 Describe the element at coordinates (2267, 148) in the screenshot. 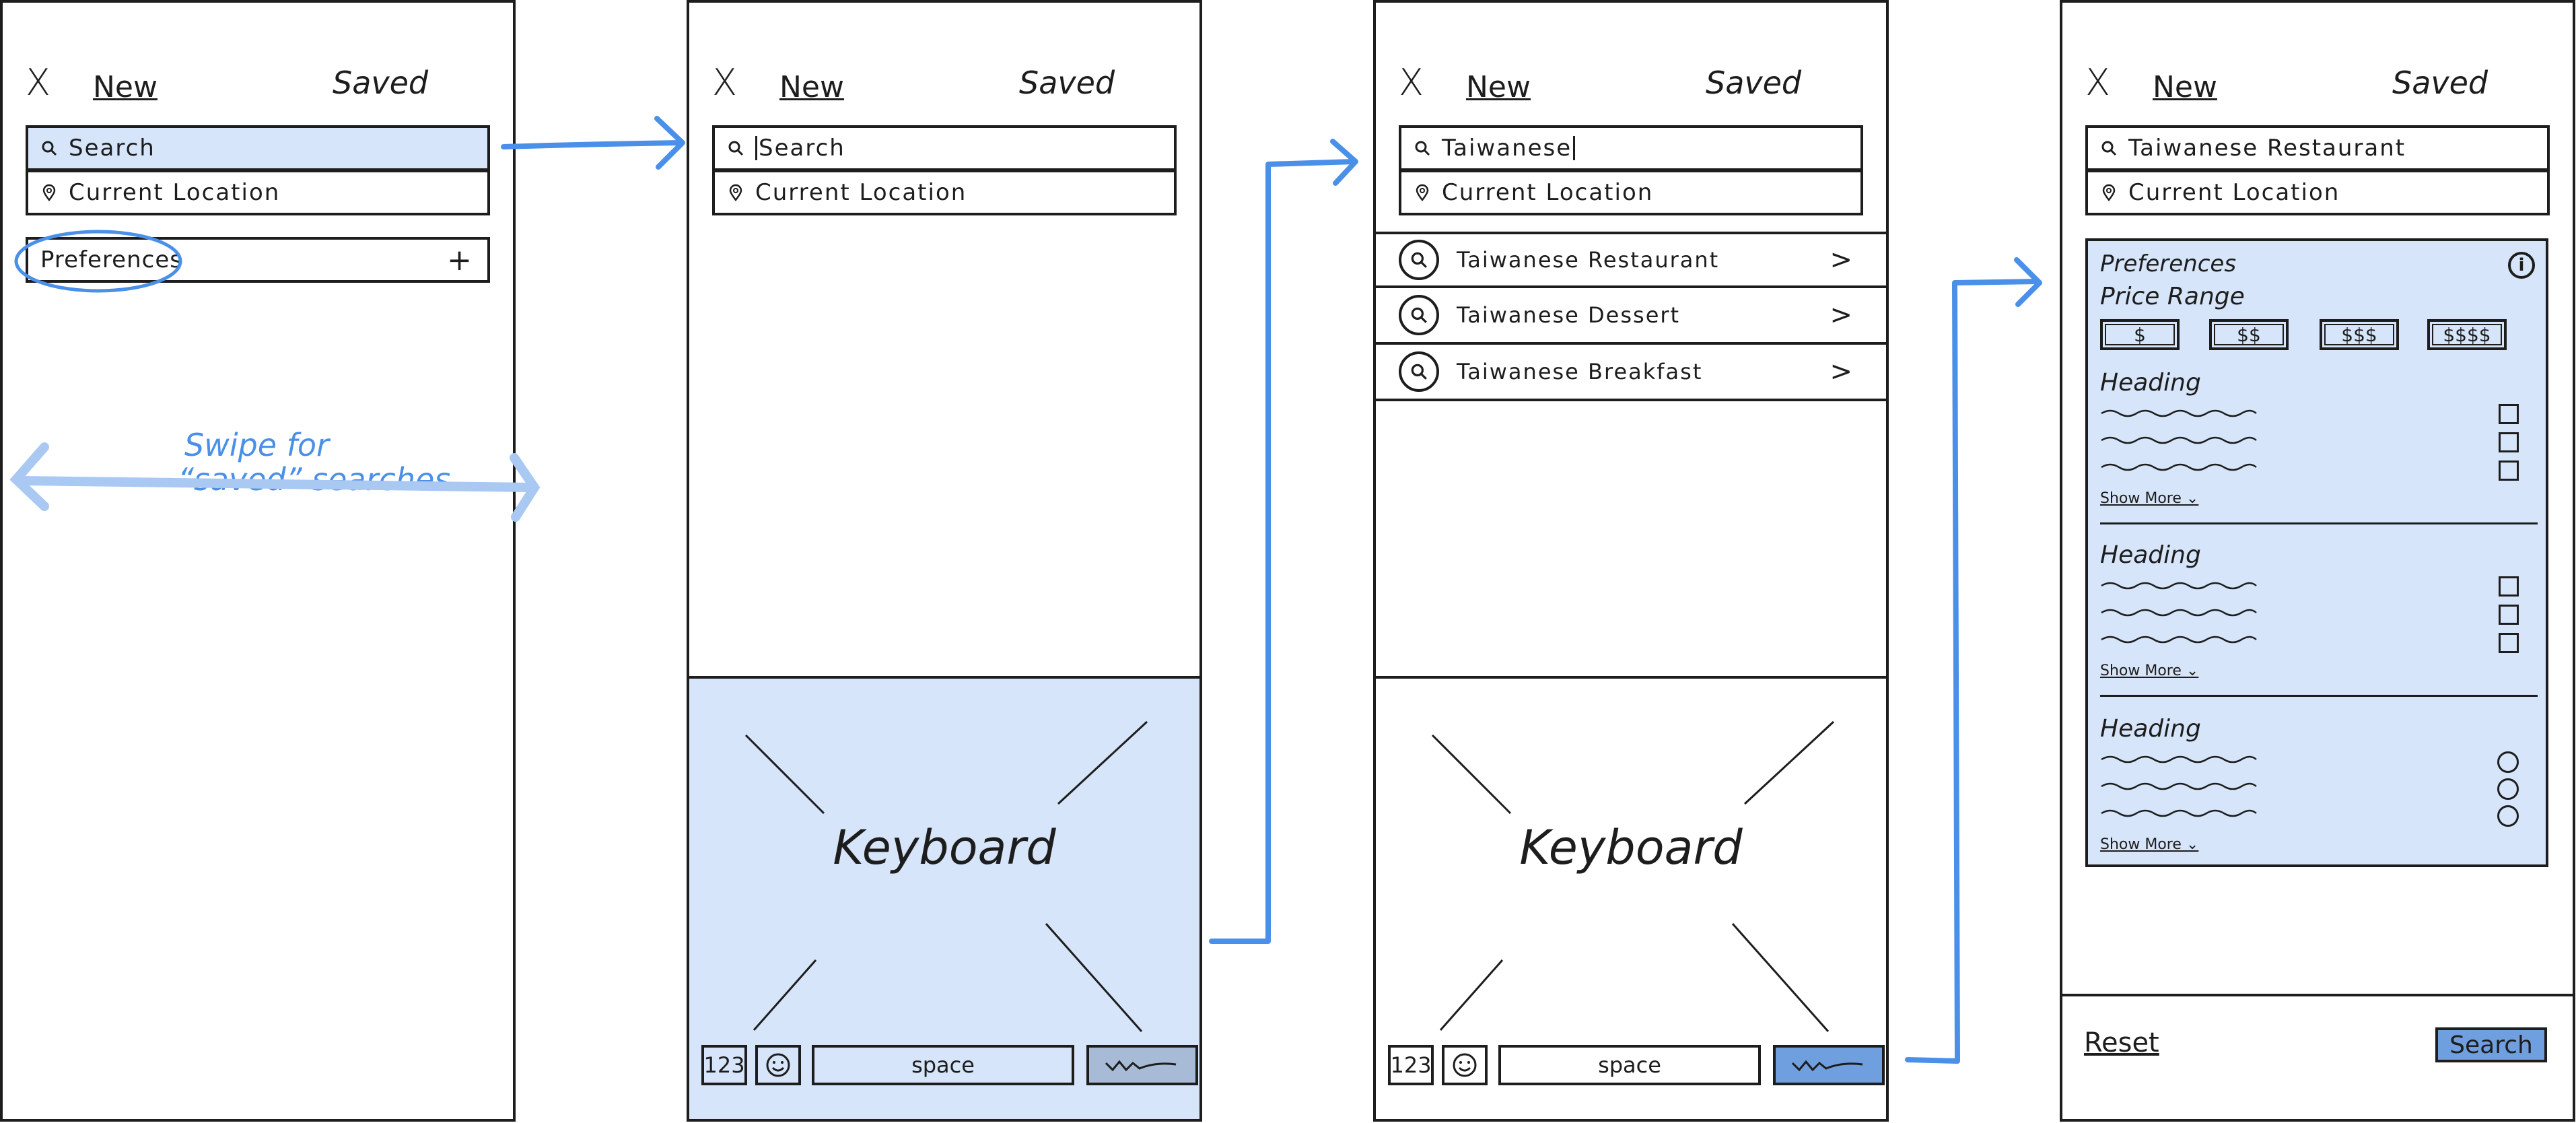

I see `search-value: Taiwanese Restaurant` at that location.